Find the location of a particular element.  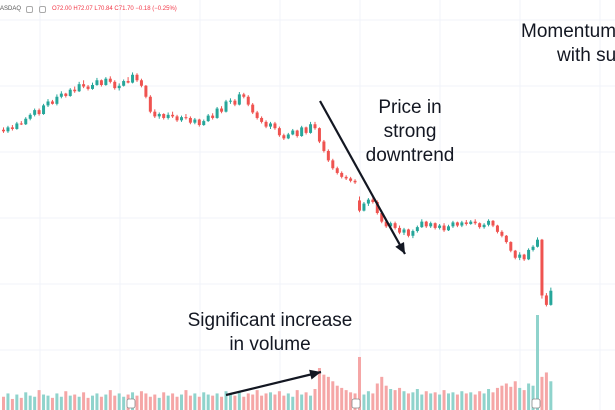

annotation-line: strong is located at coordinates (410, 131).